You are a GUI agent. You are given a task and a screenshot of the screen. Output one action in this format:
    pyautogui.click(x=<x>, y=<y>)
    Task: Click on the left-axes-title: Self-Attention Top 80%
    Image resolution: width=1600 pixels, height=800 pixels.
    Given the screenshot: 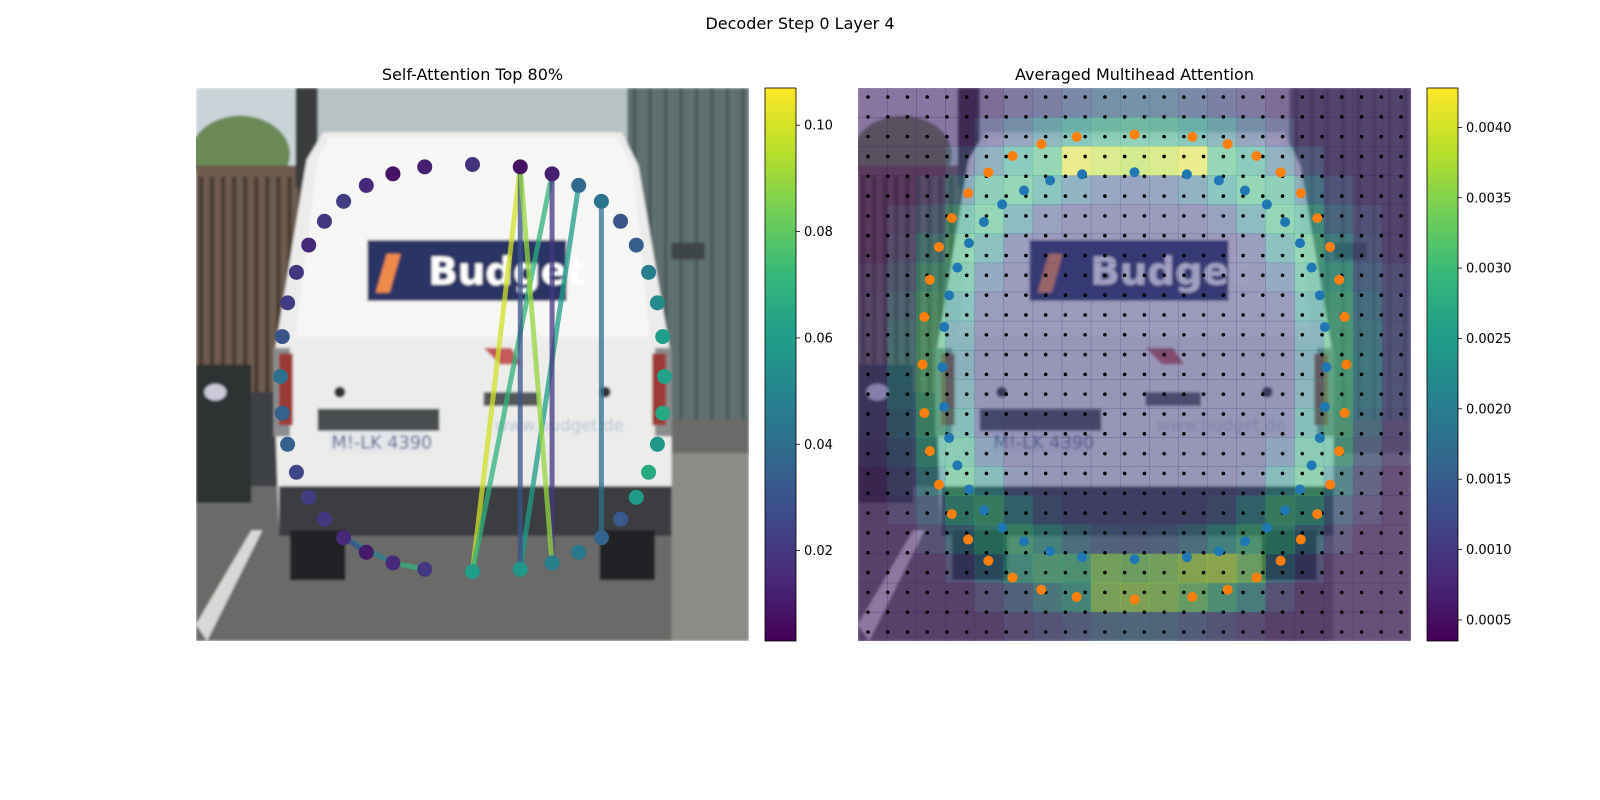 What is the action you would take?
    pyautogui.click(x=472, y=74)
    